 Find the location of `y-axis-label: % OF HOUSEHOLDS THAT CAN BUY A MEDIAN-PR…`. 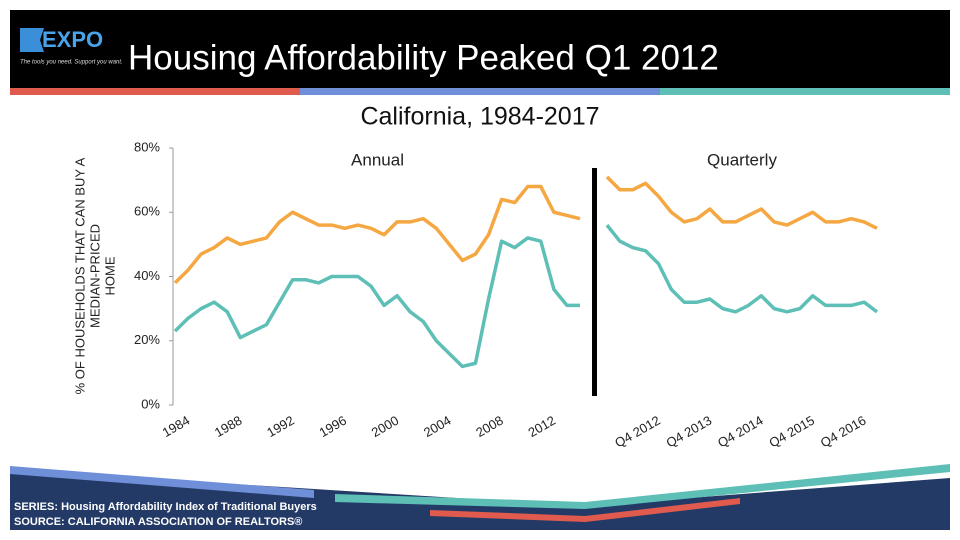

y-axis-label: % OF HOUSEHOLDS THAT CAN BUY A MEDIAN-PR… is located at coordinates (94, 275).